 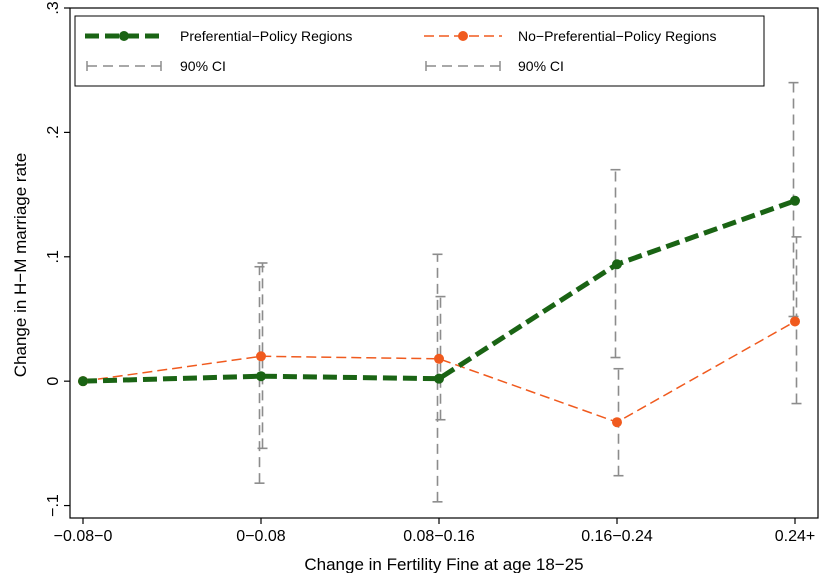 I want to click on x-tick-label: 0.16−0.24, so click(x=617, y=536).